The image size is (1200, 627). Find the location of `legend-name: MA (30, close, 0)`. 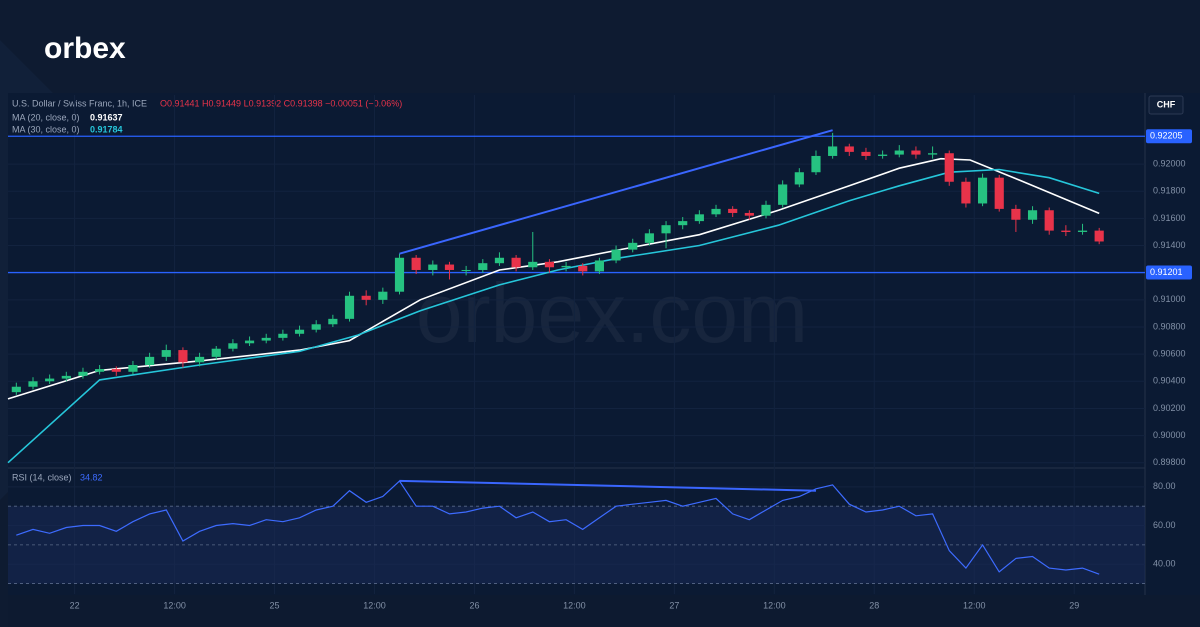

legend-name: MA (30, close, 0) is located at coordinates (46, 129).